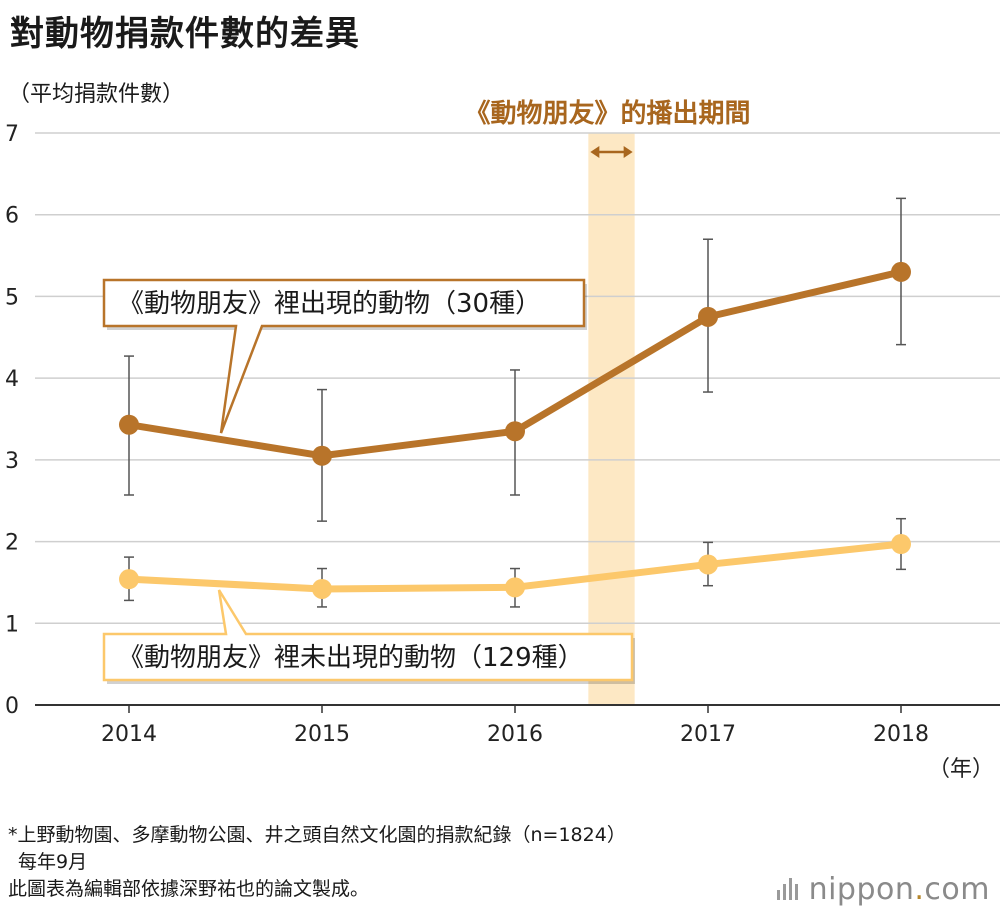  What do you see at coordinates (595, 152) in the screenshot?
I see `band-arrow-left-icon` at bounding box center [595, 152].